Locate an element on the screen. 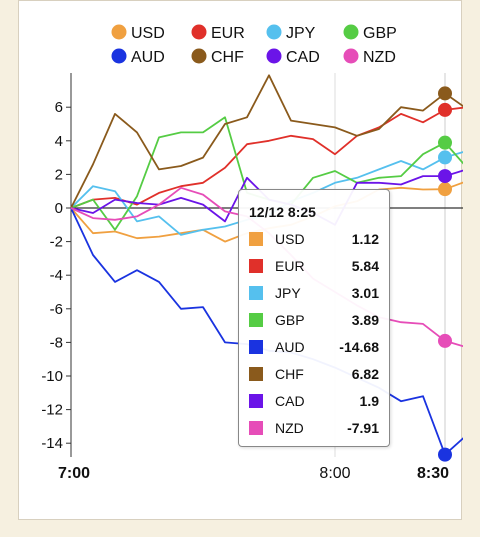 This screenshot has width=480, height=537. hover-dot-chf is located at coordinates (445, 93).